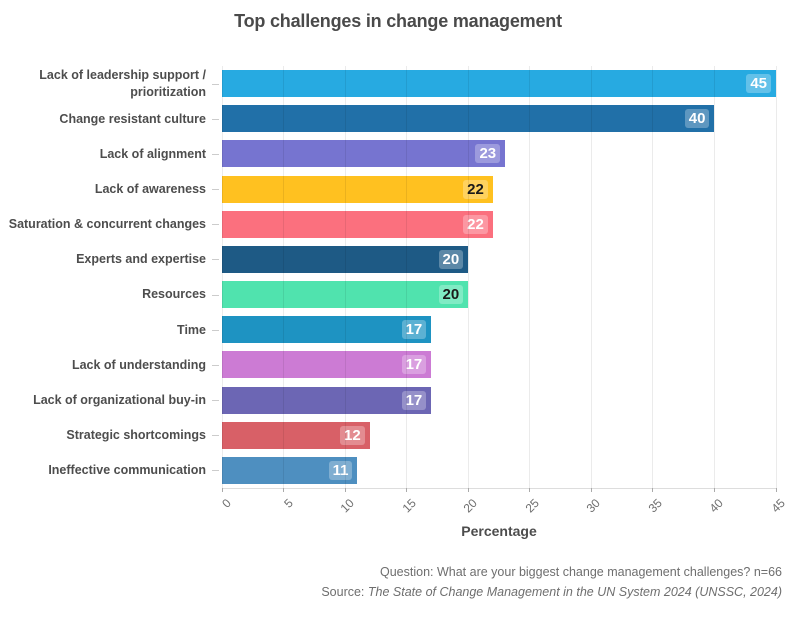 The width and height of the screenshot is (796, 617). Describe the element at coordinates (127, 470) in the screenshot. I see `category-label-12: Ineffective communication` at that location.